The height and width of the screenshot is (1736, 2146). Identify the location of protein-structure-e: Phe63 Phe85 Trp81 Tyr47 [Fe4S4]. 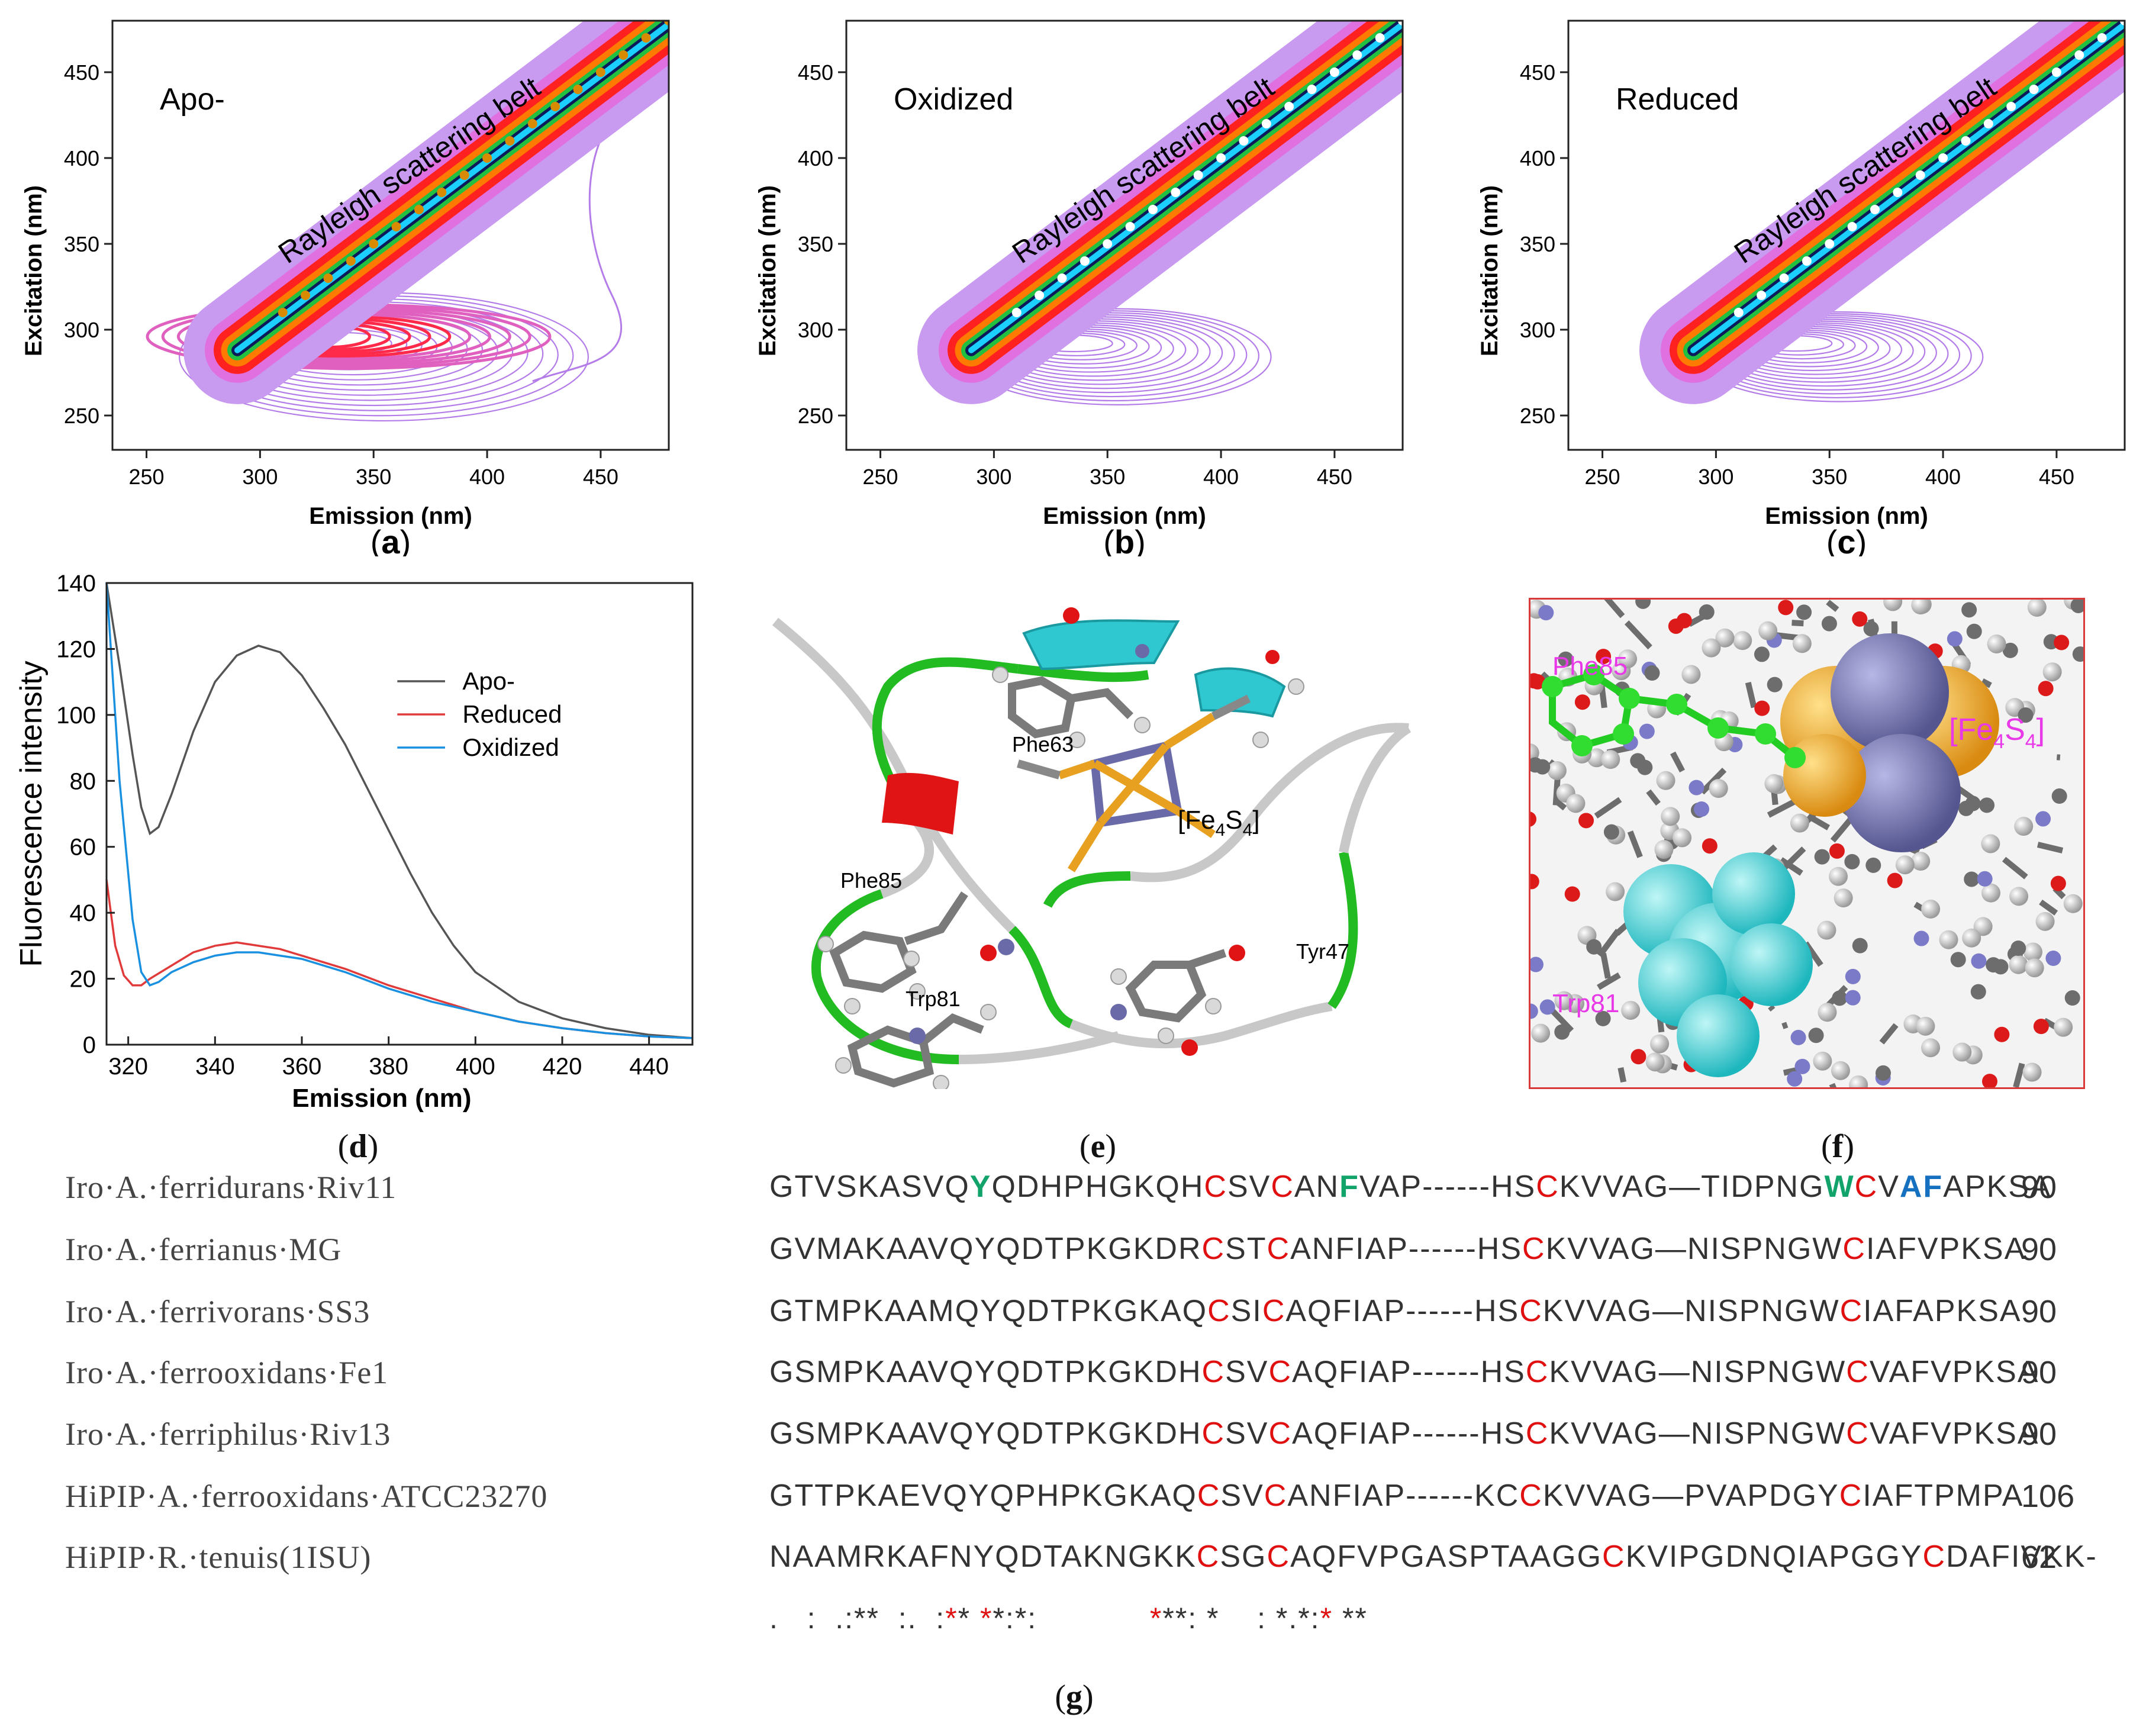
(1092, 848).